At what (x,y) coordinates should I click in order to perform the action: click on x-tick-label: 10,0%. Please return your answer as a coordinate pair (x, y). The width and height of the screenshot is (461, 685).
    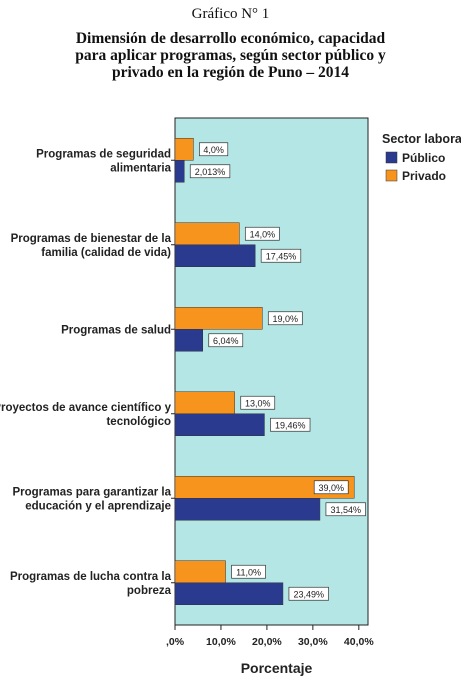
    Looking at the image, I should click on (221, 642).